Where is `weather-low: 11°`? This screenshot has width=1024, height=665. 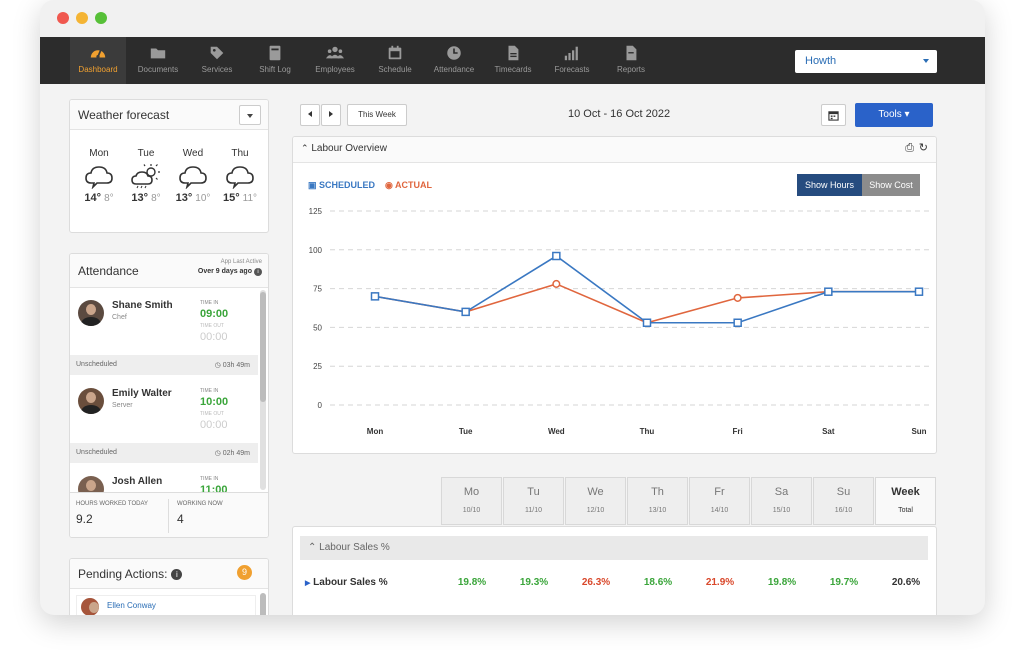
weather-low: 11° is located at coordinates (250, 198).